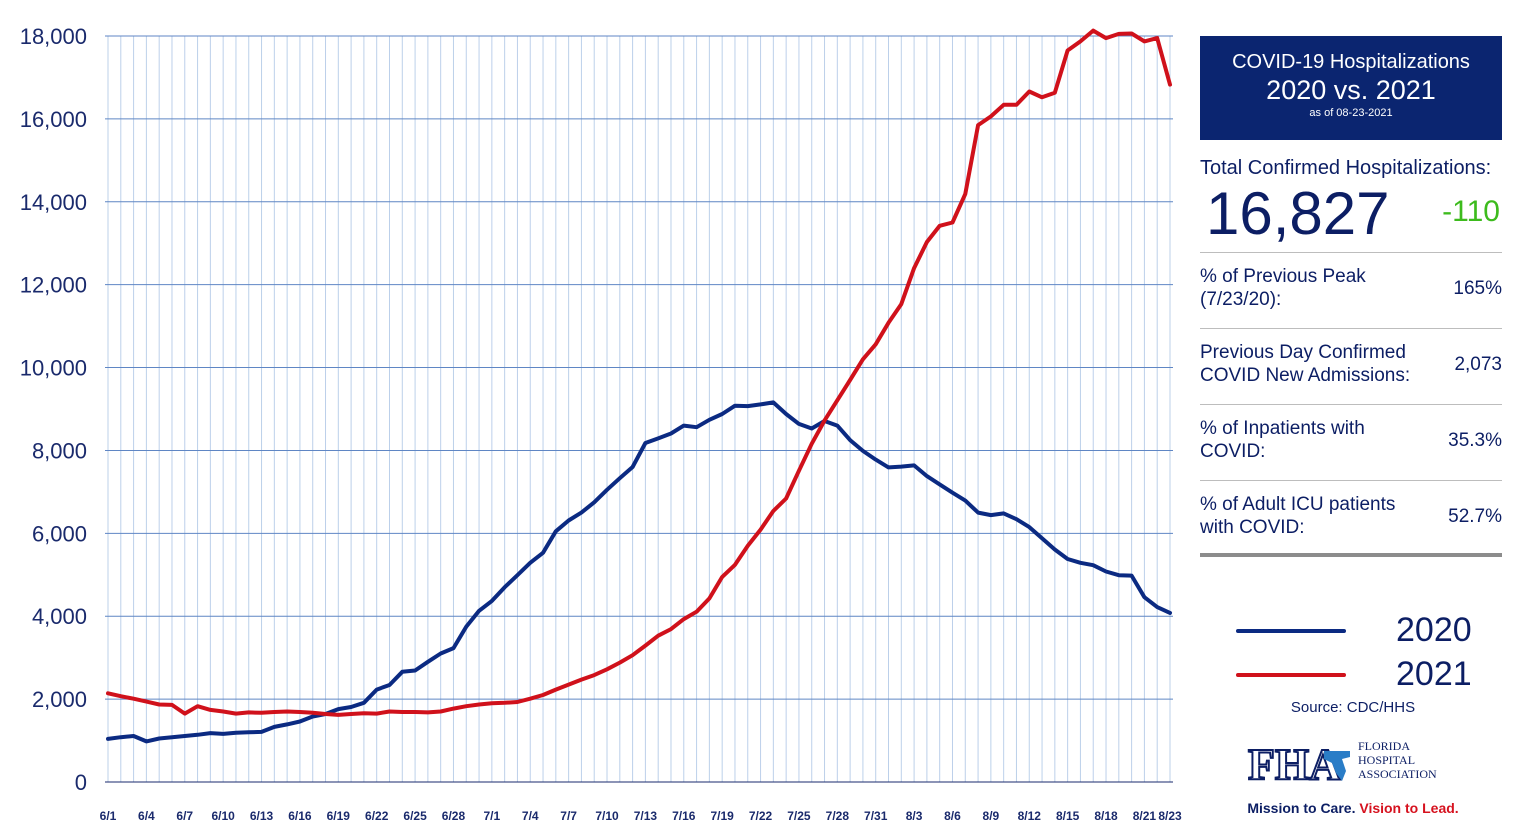  Describe the element at coordinates (184, 816) in the screenshot. I see `x-tick-label: 6/7` at that location.